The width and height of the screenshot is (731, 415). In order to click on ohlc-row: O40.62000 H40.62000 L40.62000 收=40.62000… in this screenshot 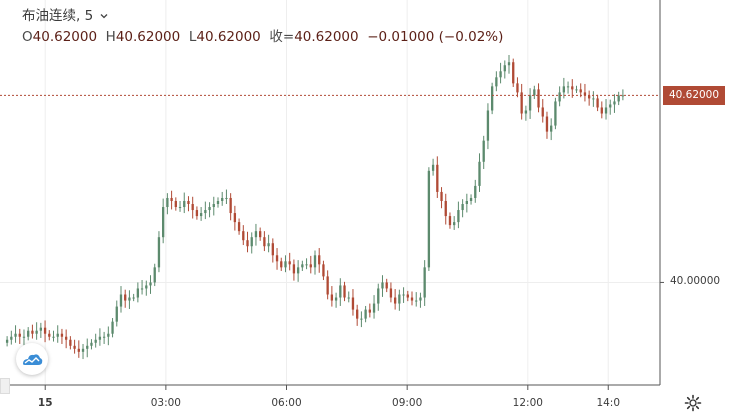, I will do `click(262, 37)`.